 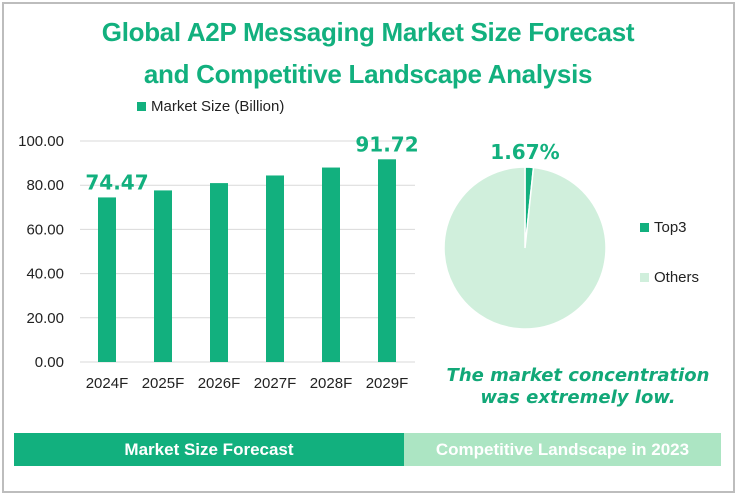 I want to click on bar-legend: Market Size (Billion), so click(x=210, y=106).